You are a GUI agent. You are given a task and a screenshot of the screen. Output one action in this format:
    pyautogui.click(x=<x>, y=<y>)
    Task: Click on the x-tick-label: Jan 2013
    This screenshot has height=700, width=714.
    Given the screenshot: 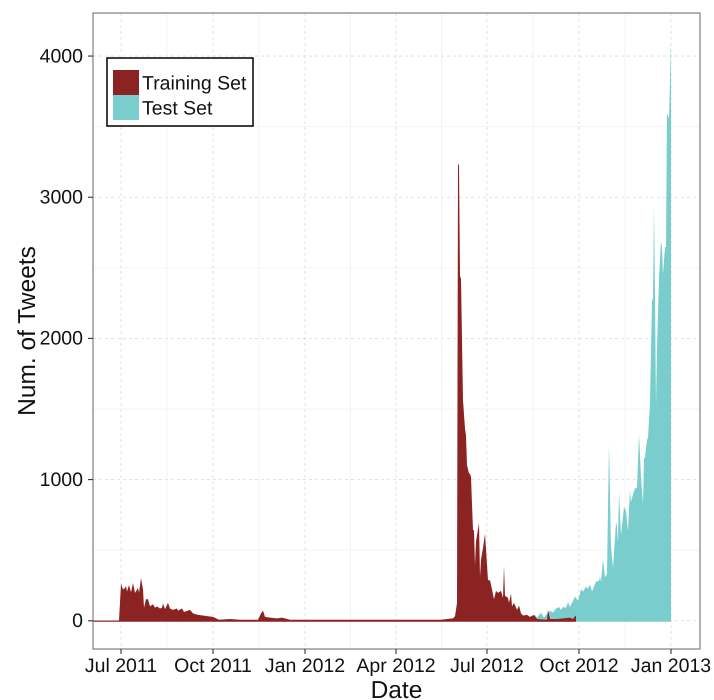 What is the action you would take?
    pyautogui.click(x=671, y=665)
    